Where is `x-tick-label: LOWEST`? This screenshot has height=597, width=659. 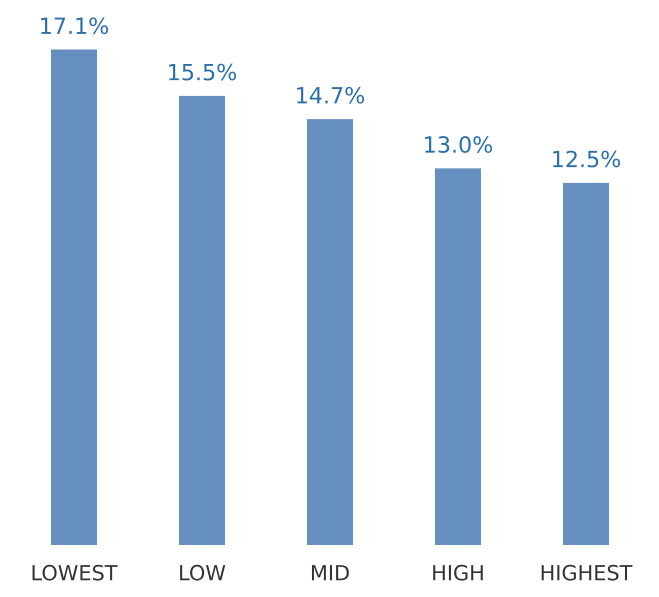 x-tick-label: LOWEST is located at coordinates (75, 572).